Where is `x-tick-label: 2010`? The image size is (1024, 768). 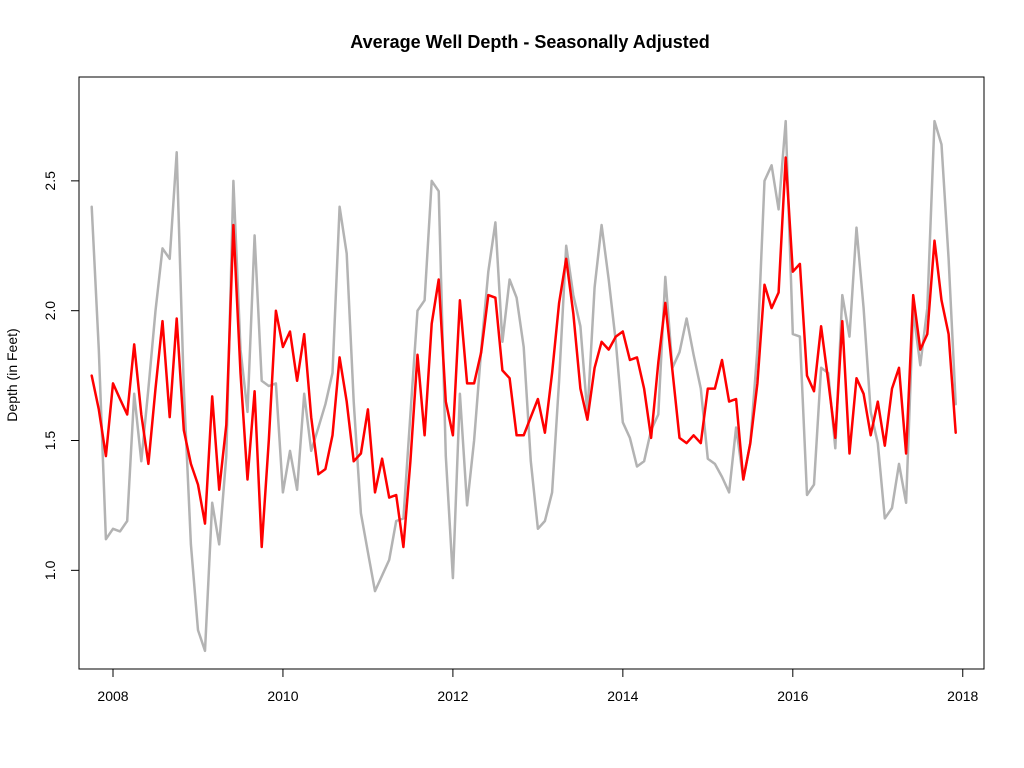 x-tick-label: 2010 is located at coordinates (282, 696).